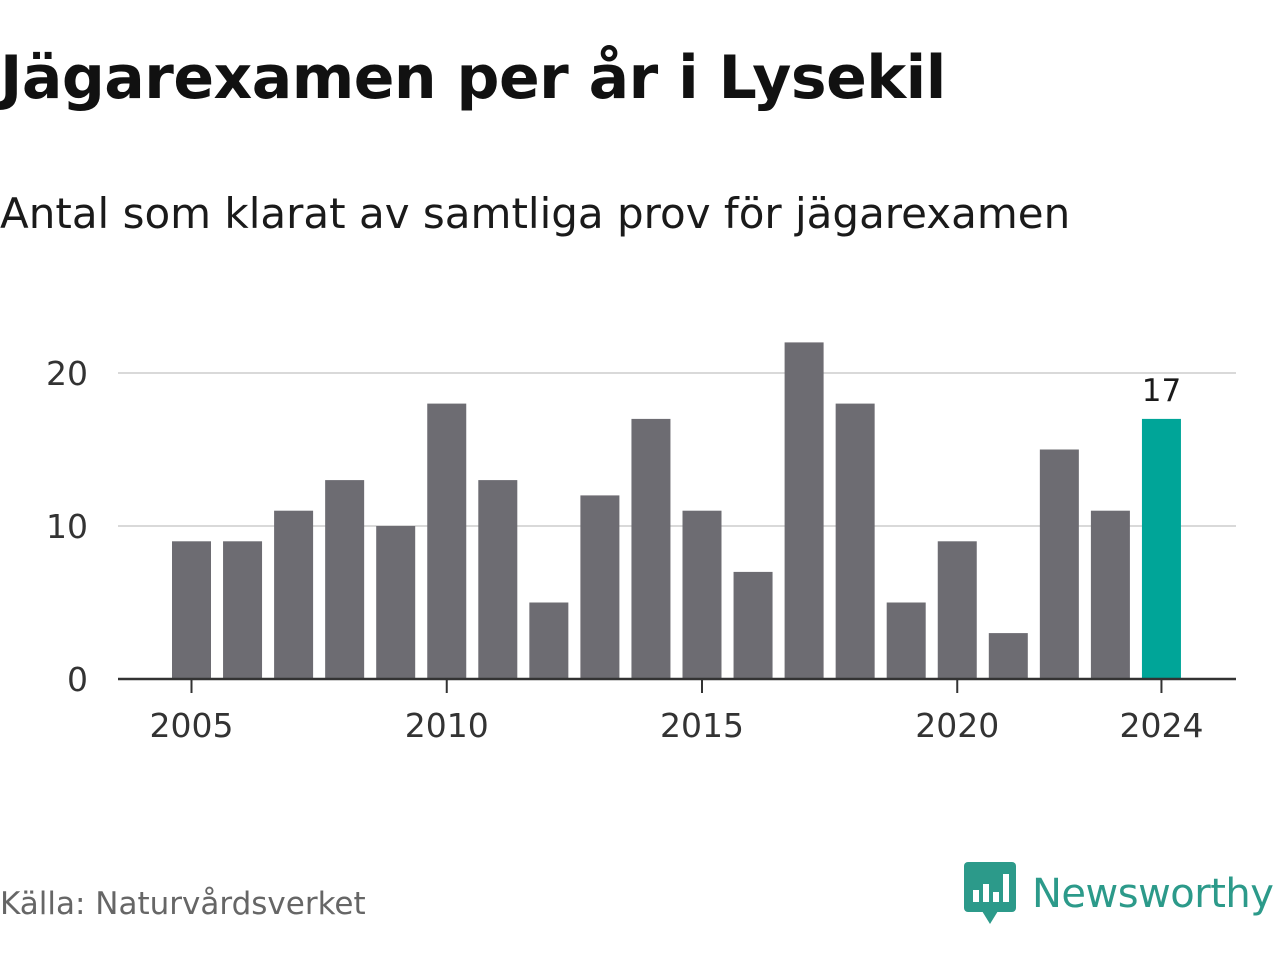 The width and height of the screenshot is (1280, 960). What do you see at coordinates (1153, 894) in the screenshot?
I see `brand-name: Newsworthy` at bounding box center [1153, 894].